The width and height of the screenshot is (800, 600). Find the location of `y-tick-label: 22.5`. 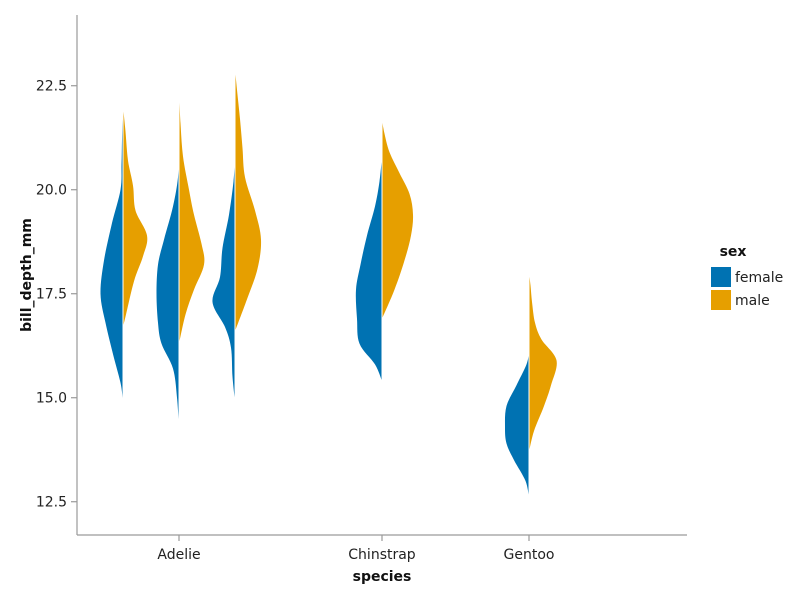

y-tick-label: 22.5 is located at coordinates (51, 87).